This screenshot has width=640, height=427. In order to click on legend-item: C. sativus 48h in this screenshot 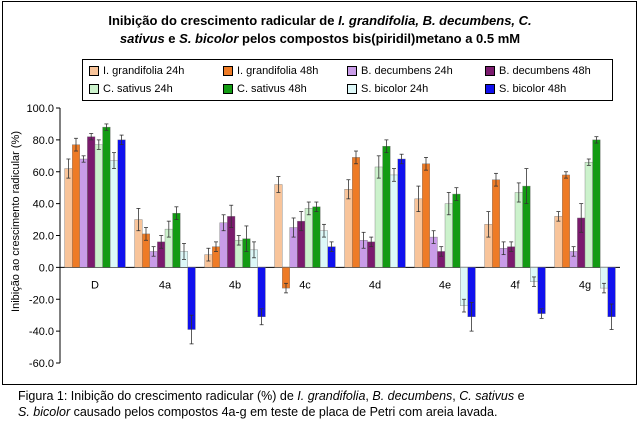, I will do `click(265, 89)`.